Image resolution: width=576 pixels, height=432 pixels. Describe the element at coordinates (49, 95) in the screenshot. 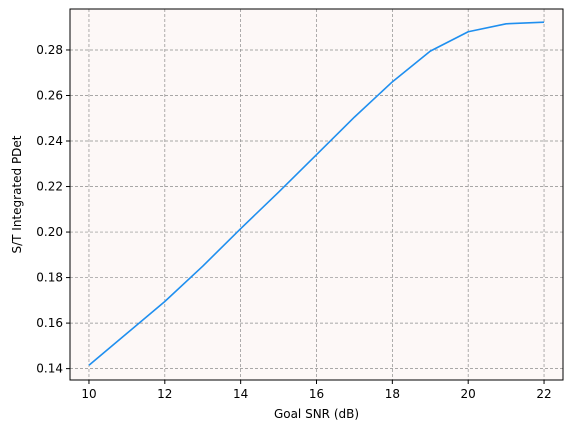

I see `y-tick-label: 0.26` at that location.